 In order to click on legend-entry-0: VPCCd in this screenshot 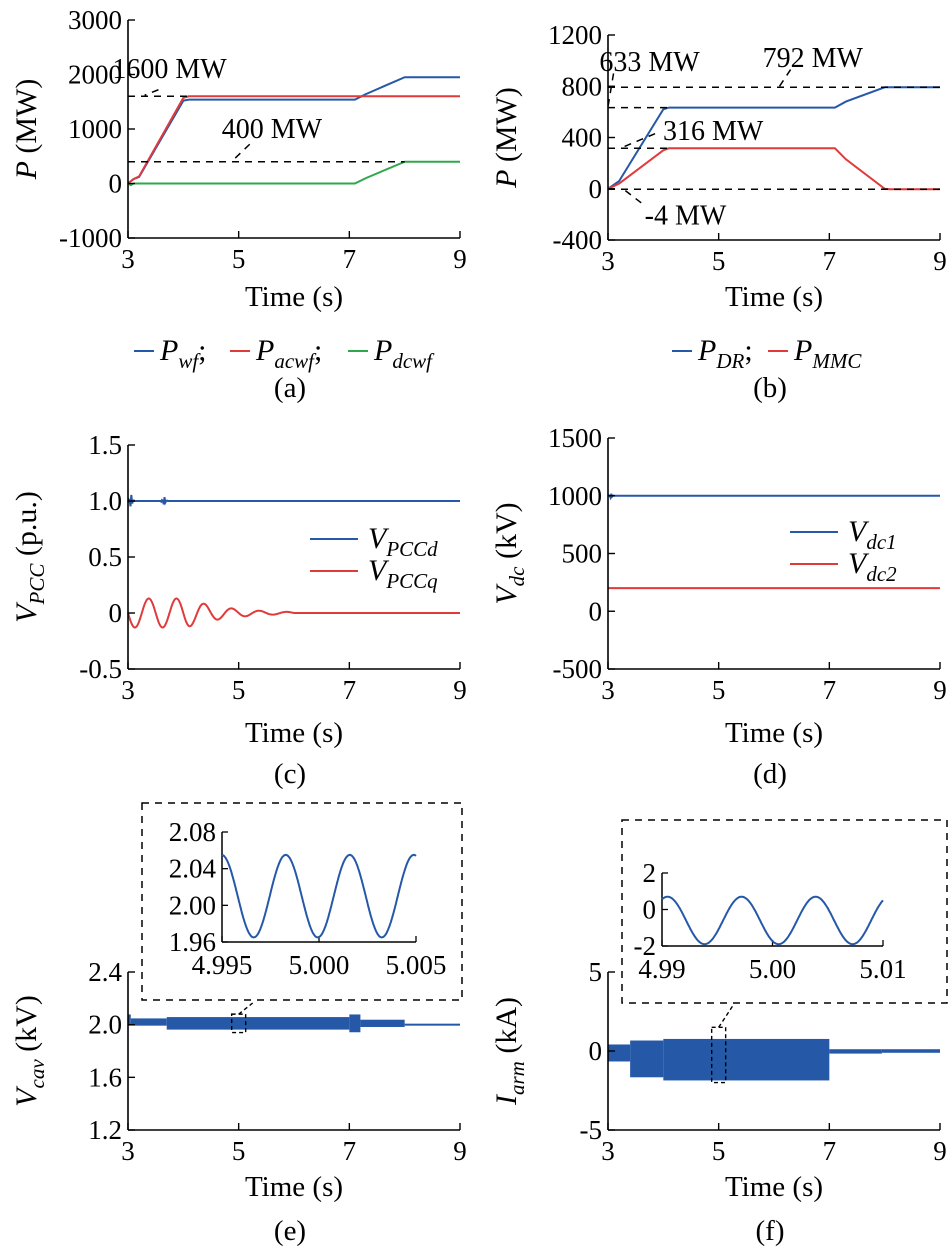, I will do `click(403, 541)`.